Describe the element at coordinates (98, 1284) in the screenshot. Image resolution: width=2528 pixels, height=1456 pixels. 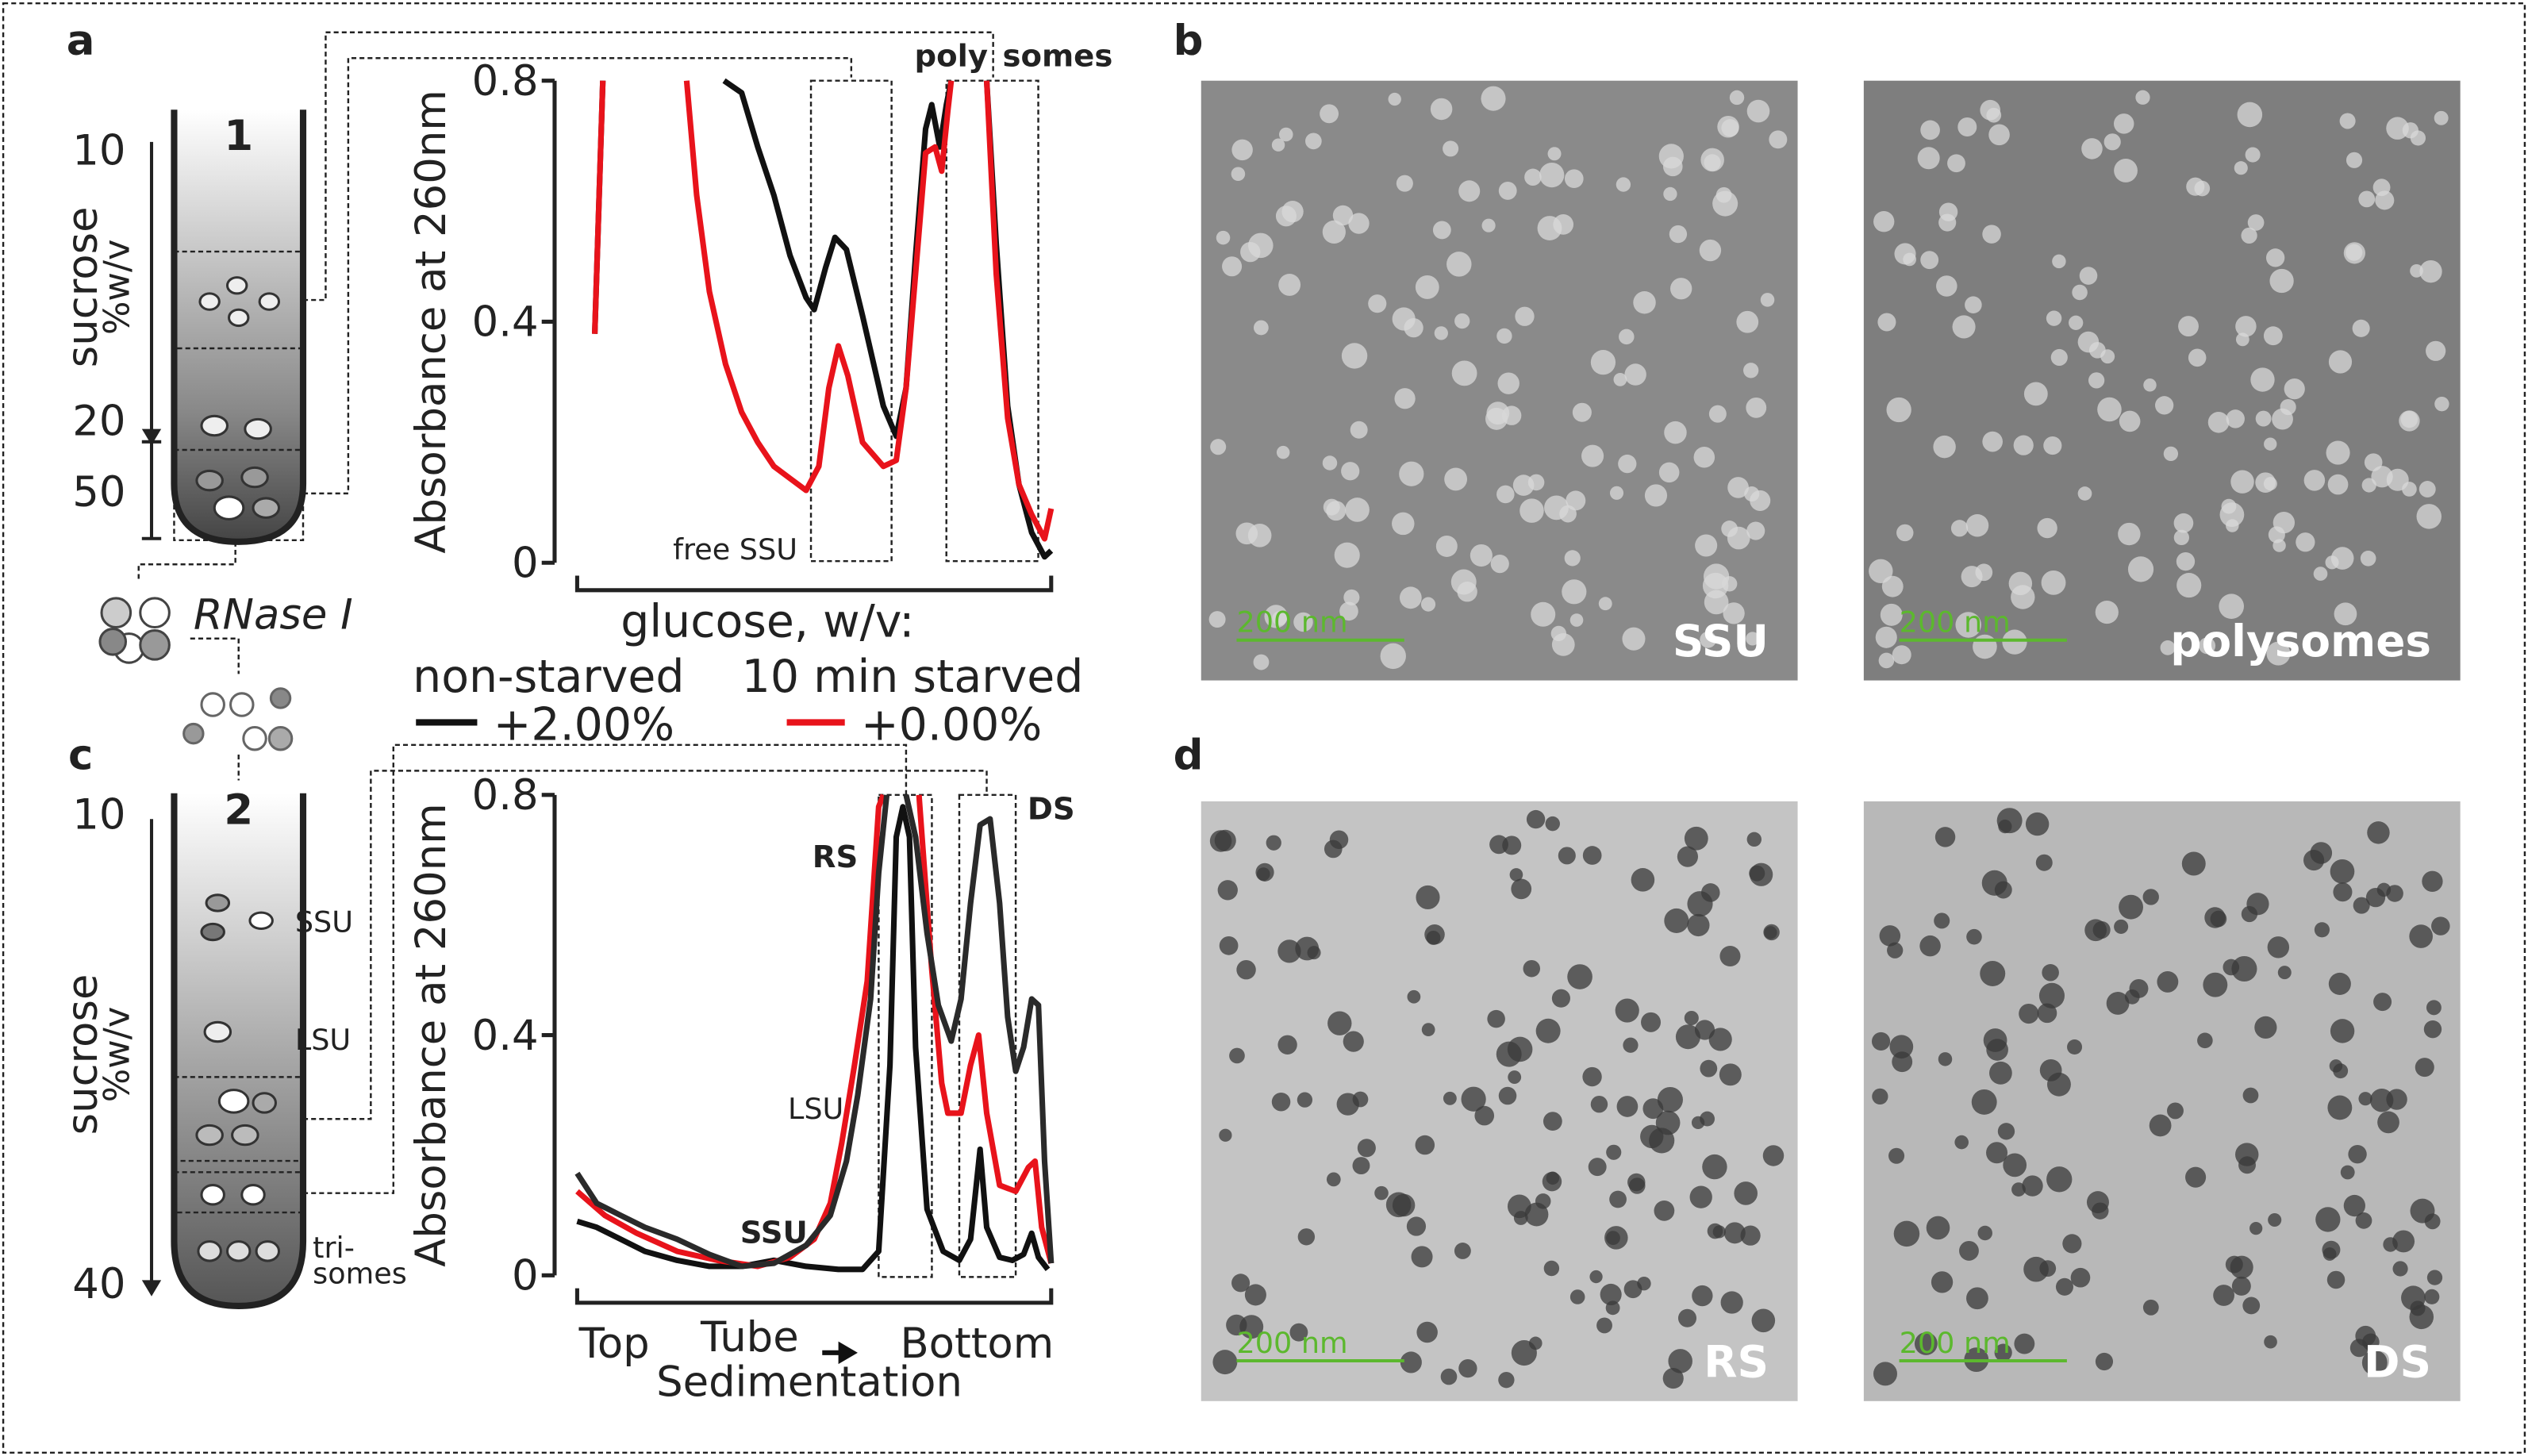
I see `tube-tick: 40` at that location.